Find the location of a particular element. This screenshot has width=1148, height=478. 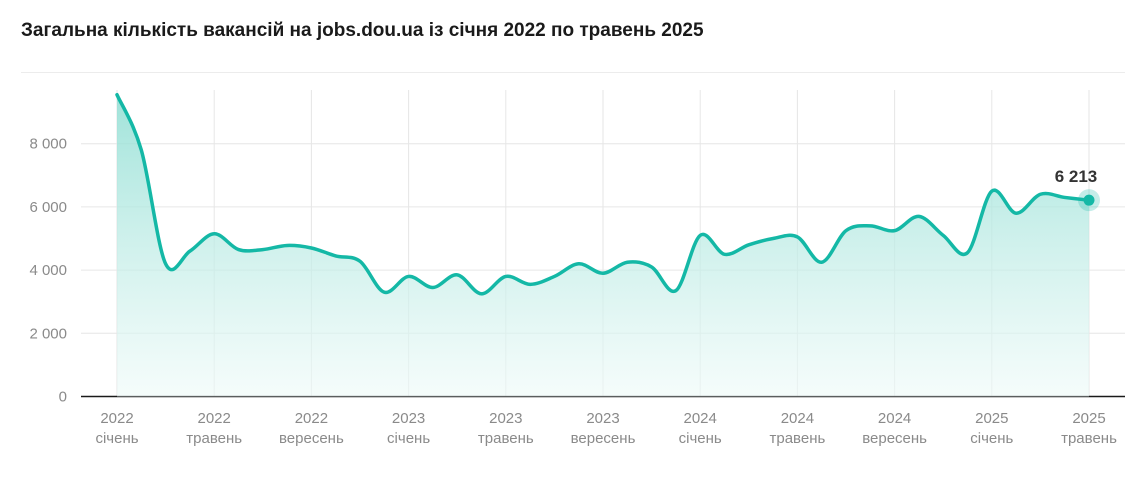

y-tick-label: 6 000 is located at coordinates (48, 207).